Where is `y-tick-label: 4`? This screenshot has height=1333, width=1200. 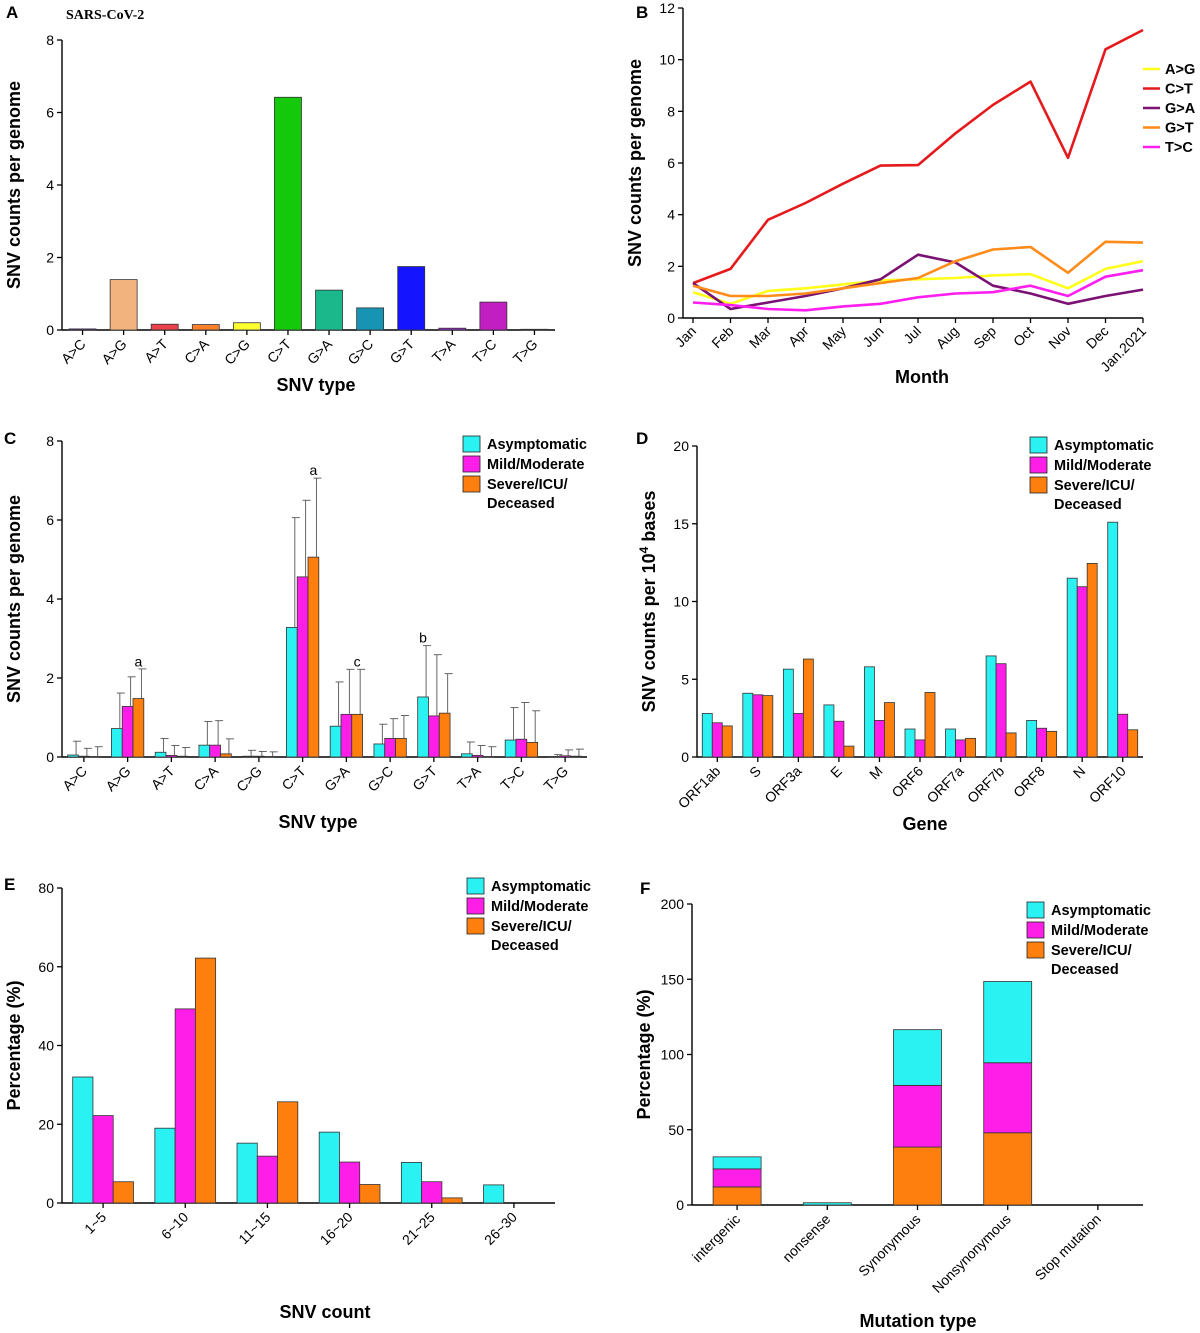
y-tick-label: 4 is located at coordinates (50, 185).